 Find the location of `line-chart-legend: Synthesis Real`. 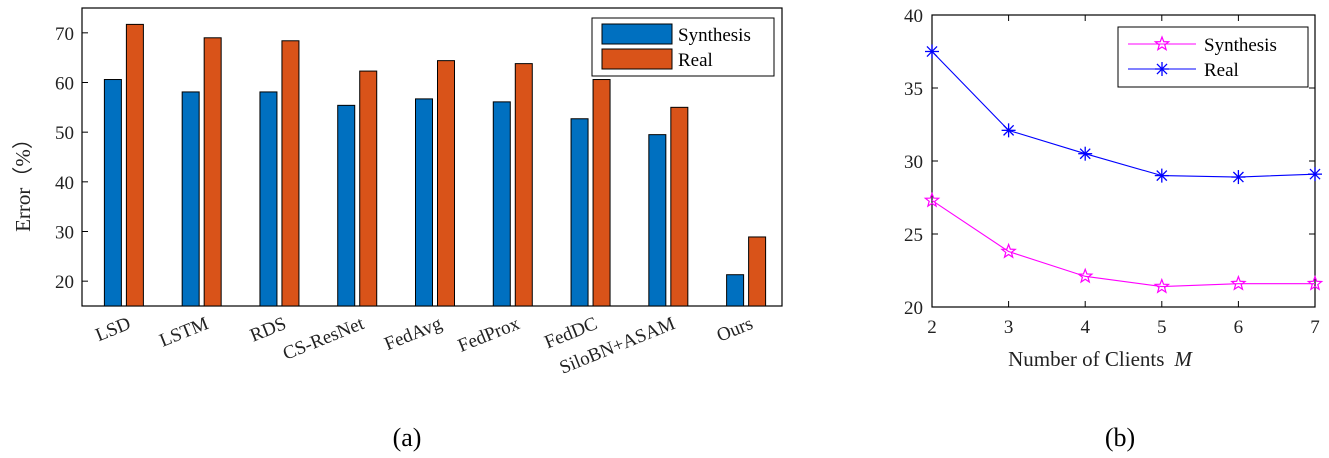

line-chart-legend: Synthesis Real is located at coordinates (1213, 57).